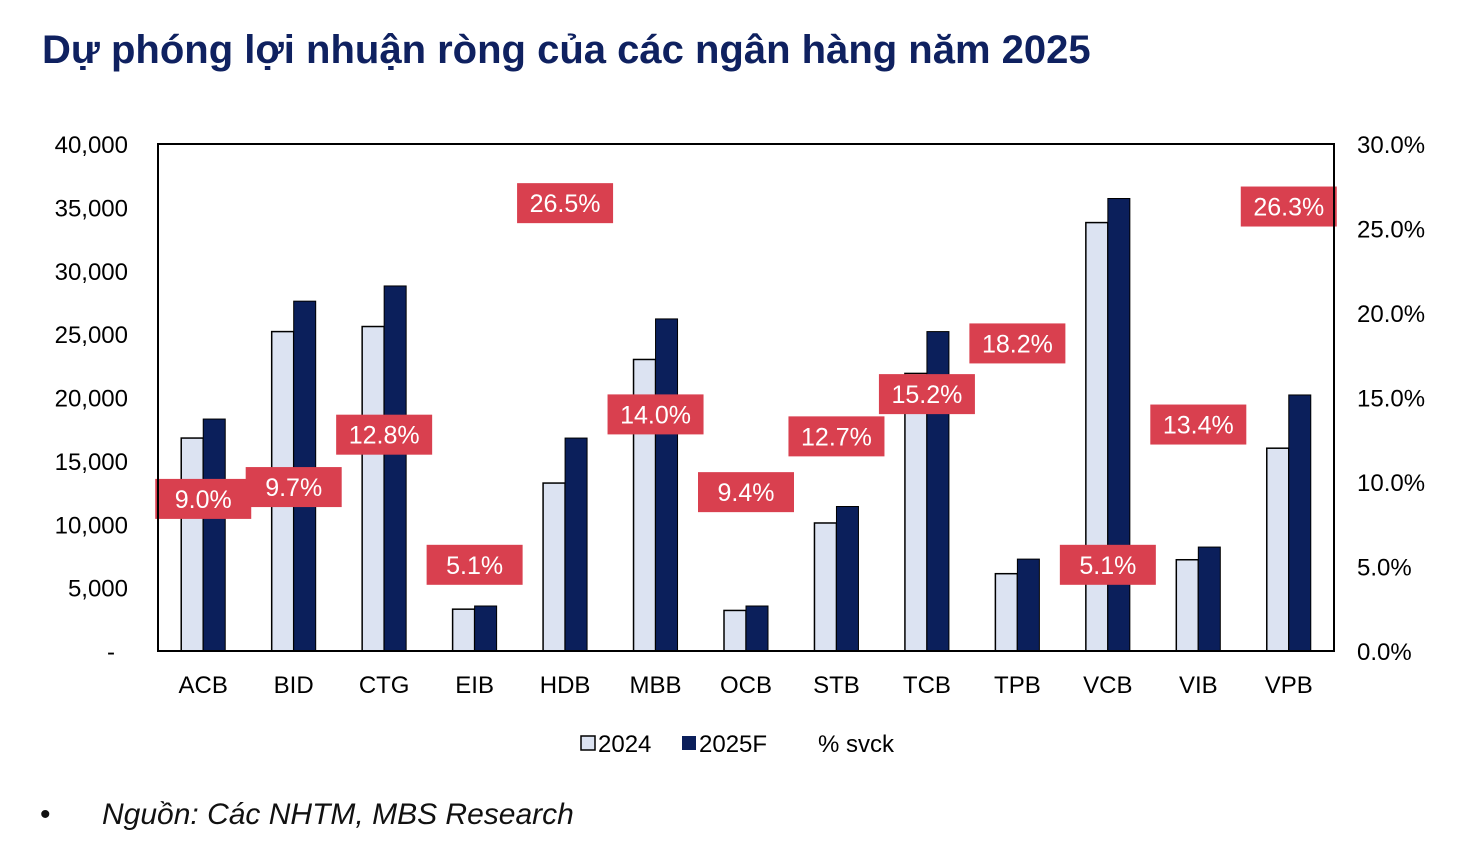 The width and height of the screenshot is (1480, 857). What do you see at coordinates (91, 272) in the screenshot?
I see `y-tick-label: 30,000` at bounding box center [91, 272].